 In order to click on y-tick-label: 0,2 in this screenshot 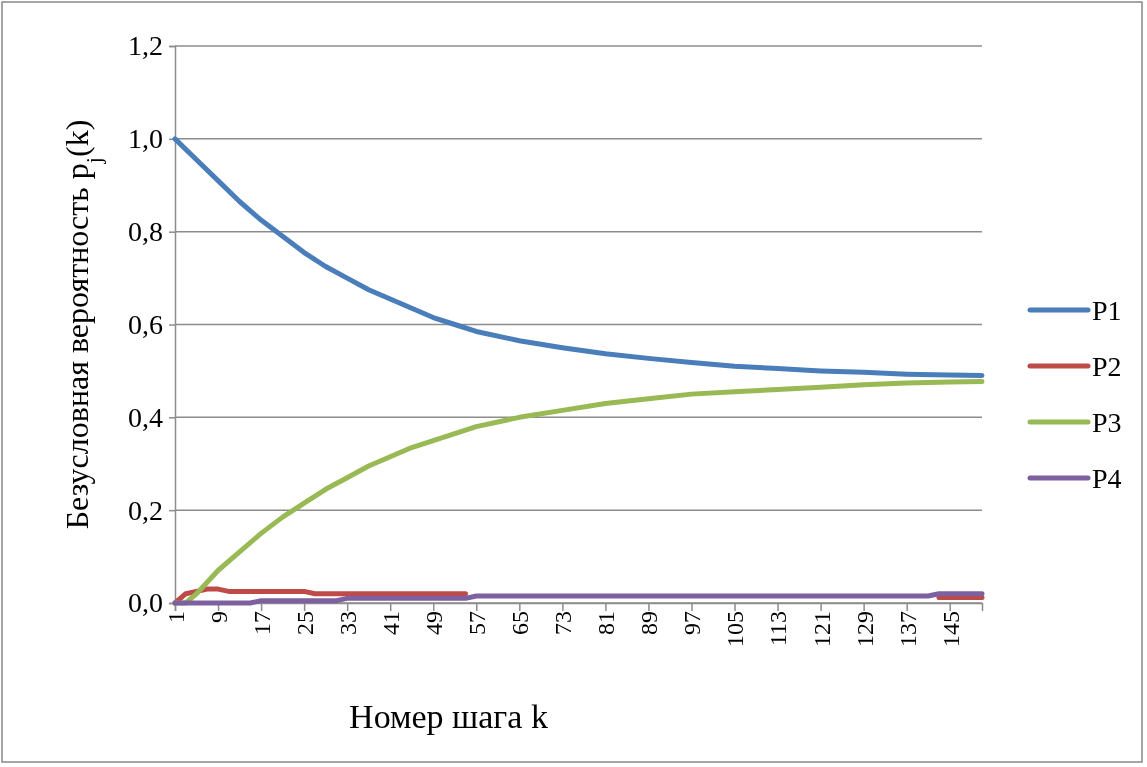, I will do `click(145, 510)`.